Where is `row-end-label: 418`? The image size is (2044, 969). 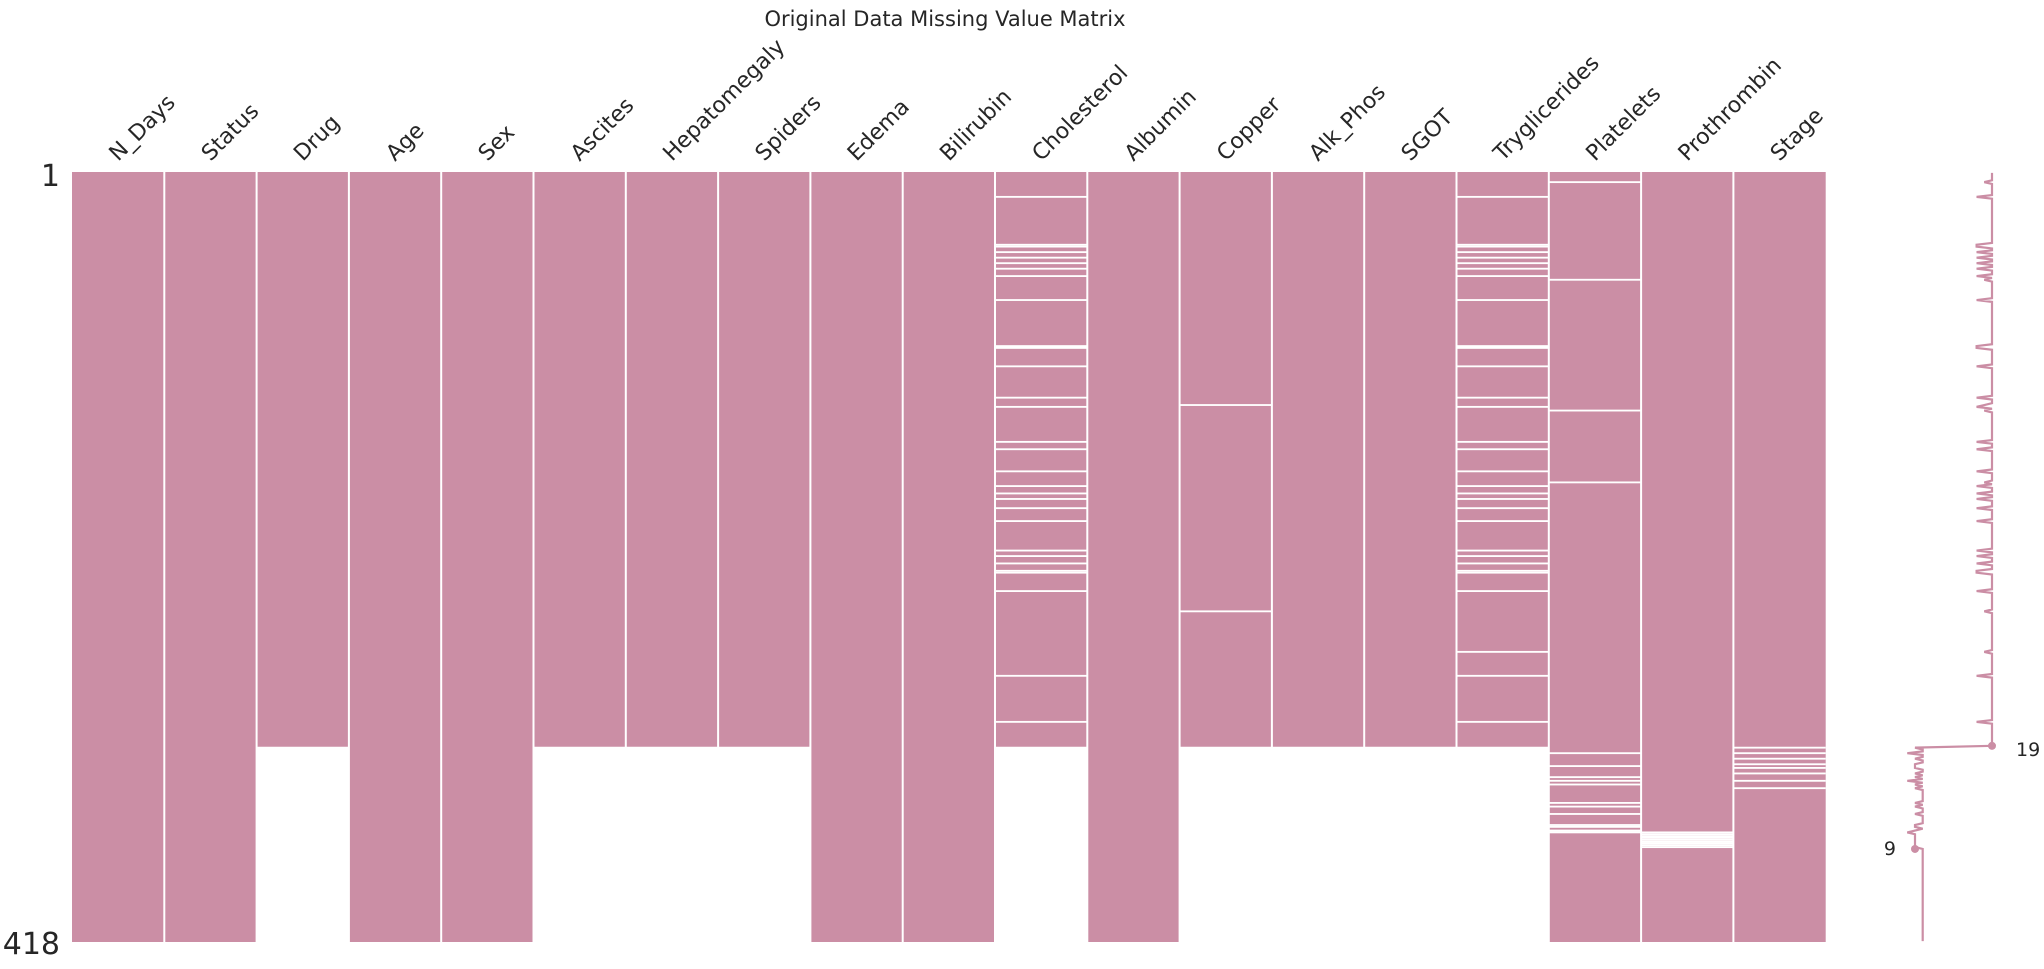
row-end-label: 418 is located at coordinates (31, 944).